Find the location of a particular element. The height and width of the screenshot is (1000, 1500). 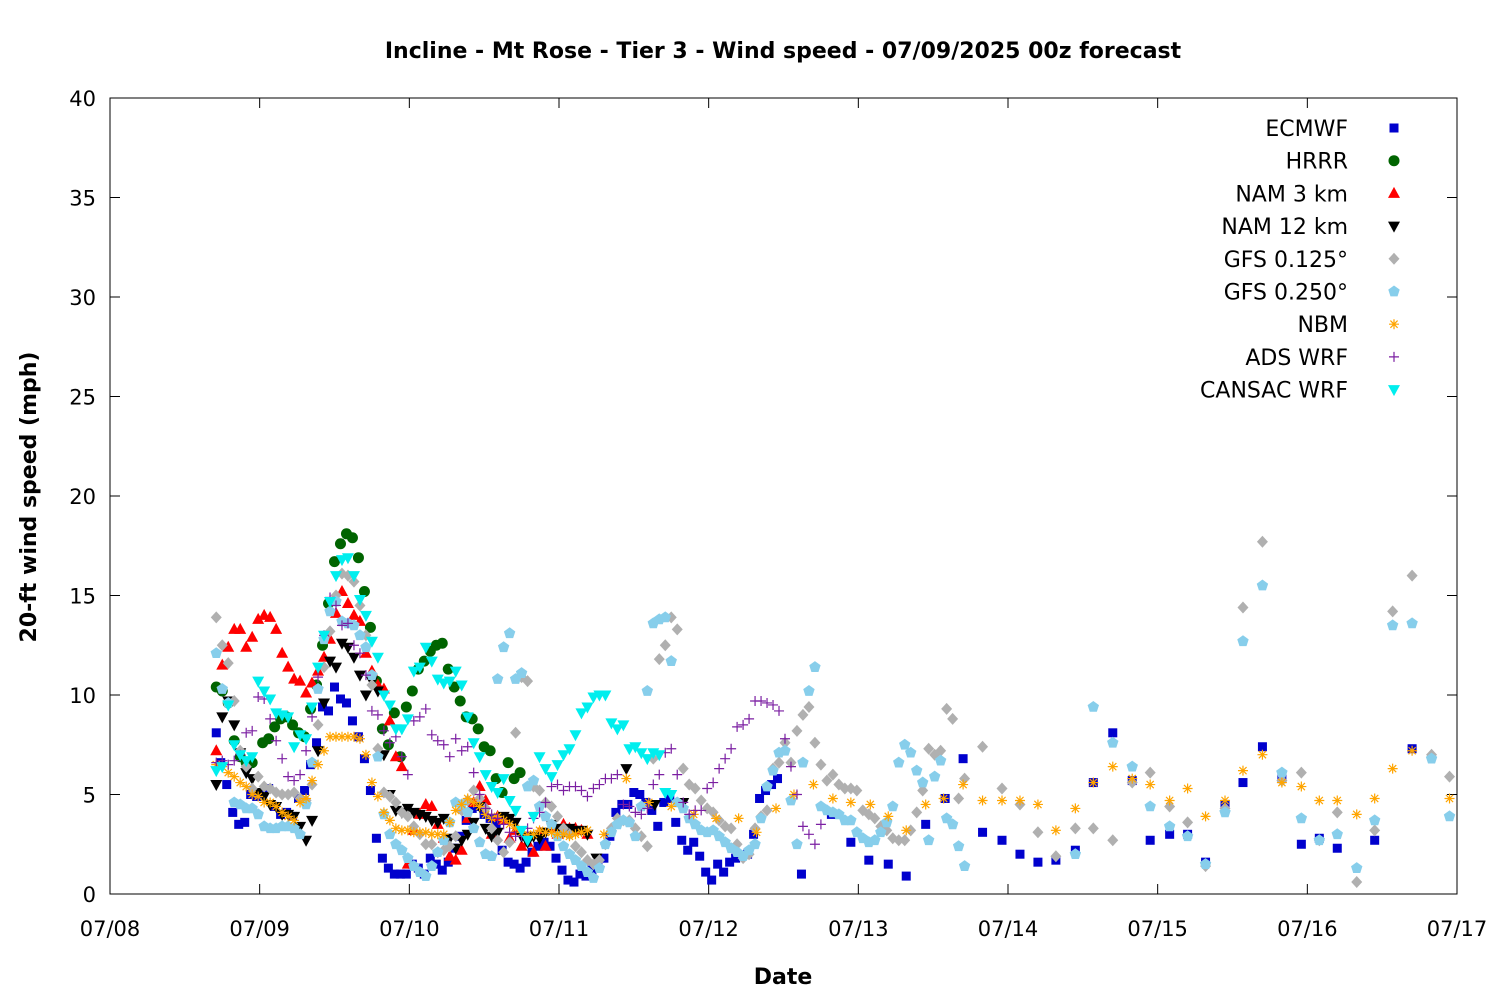

legend-label: NAM 12 km is located at coordinates (1284, 227).